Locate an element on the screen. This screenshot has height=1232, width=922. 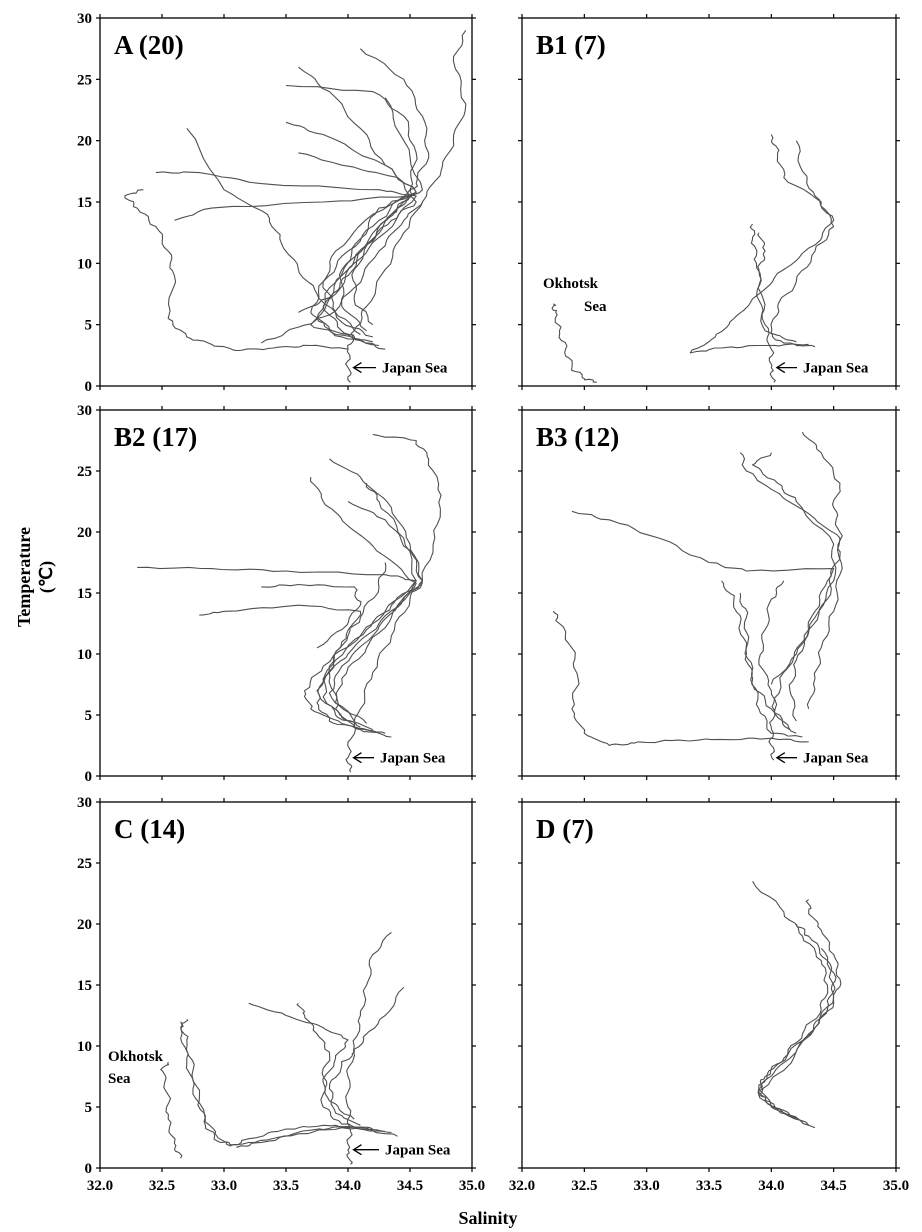
panel-b2: 0 5 10 15 20 25 30 B2 (17) Japan Sea is located at coordinates (276, 594).